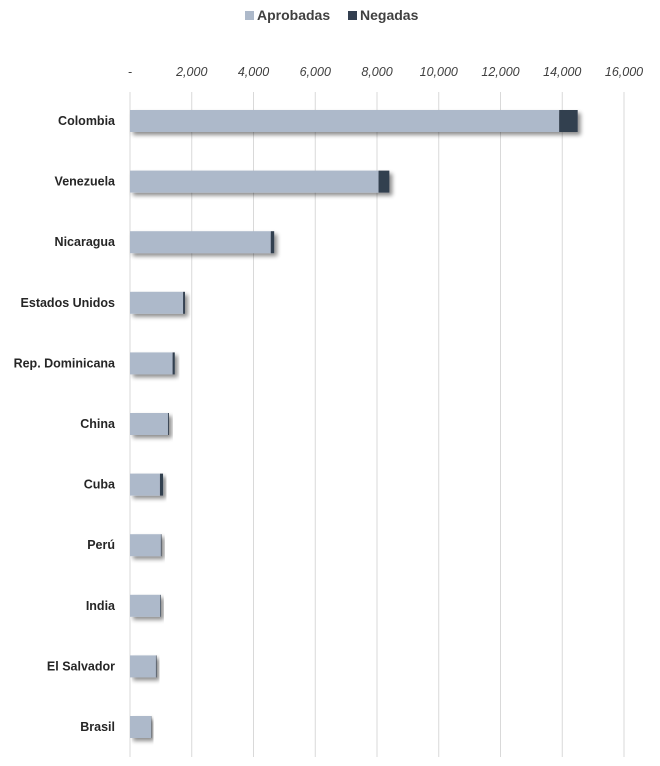 This screenshot has height=766, width=660. Describe the element at coordinates (562, 72) in the screenshot. I see `x-tick-label: 14,000` at that location.